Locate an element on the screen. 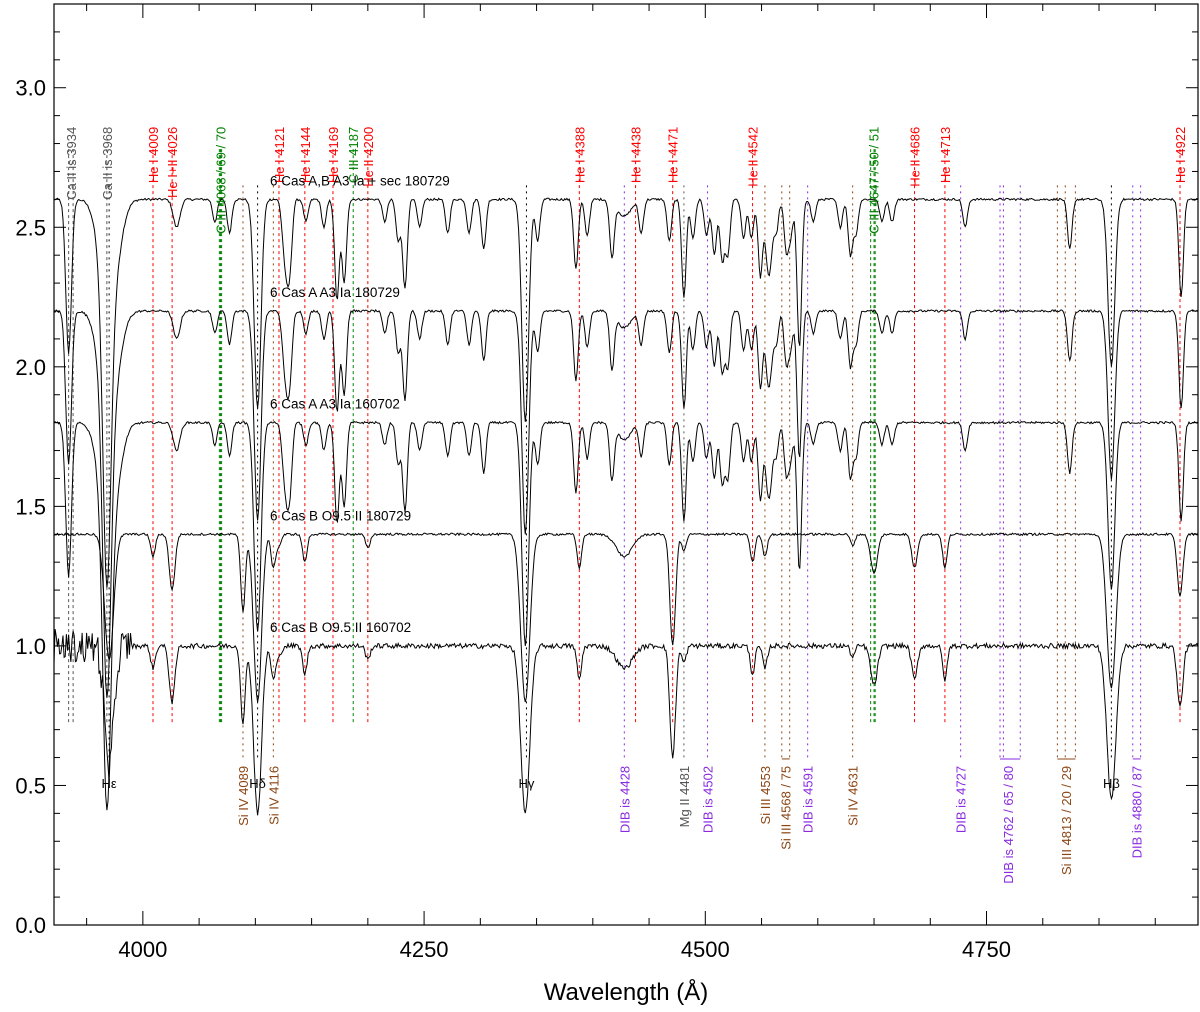 The width and height of the screenshot is (1200, 1012). top-line-label: He II 4686 is located at coordinates (915, 157).